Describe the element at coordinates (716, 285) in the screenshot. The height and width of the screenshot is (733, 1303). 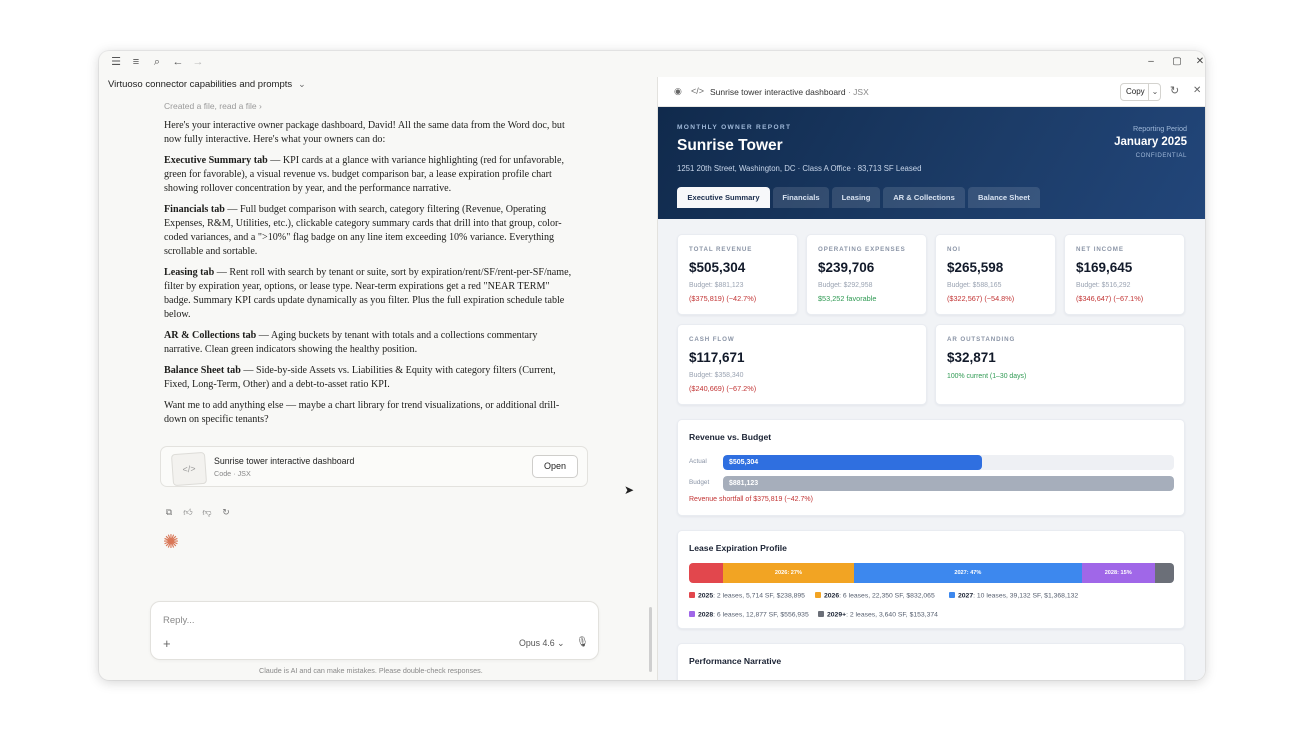
I see `kpi-budget: Budget: $881,123` at that location.